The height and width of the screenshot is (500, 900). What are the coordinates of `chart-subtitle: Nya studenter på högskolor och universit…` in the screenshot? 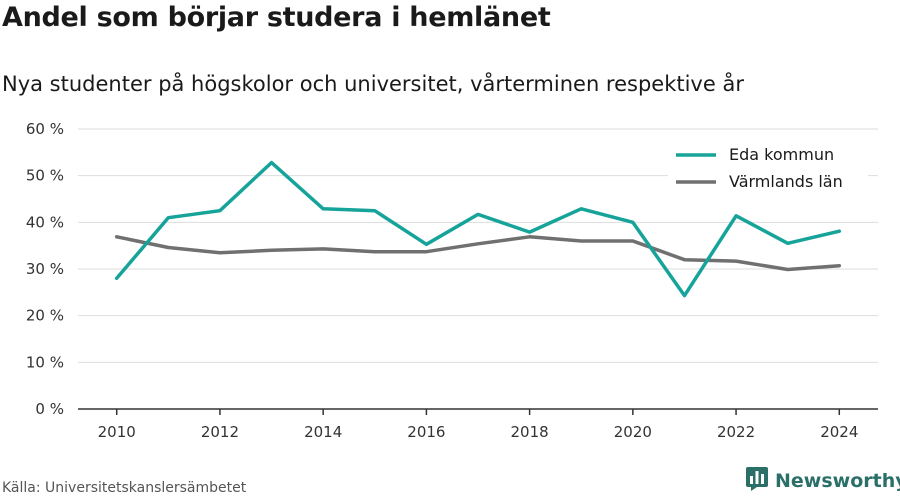 It's located at (373, 84).